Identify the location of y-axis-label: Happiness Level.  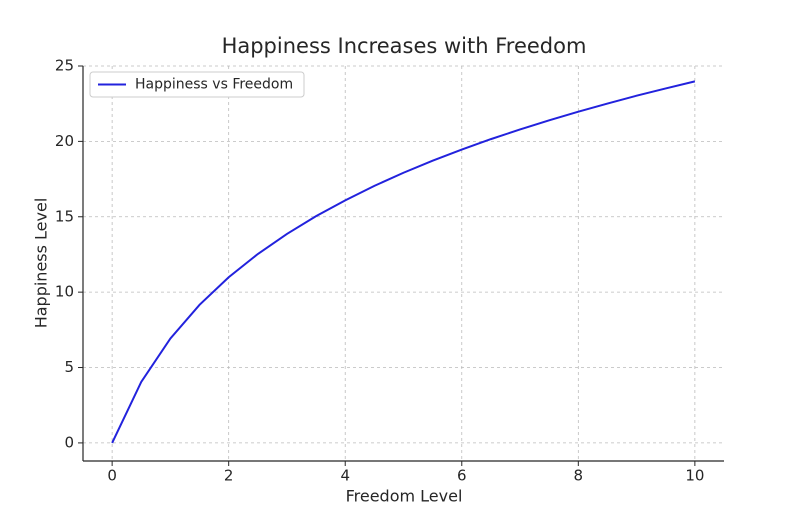
(41, 263).